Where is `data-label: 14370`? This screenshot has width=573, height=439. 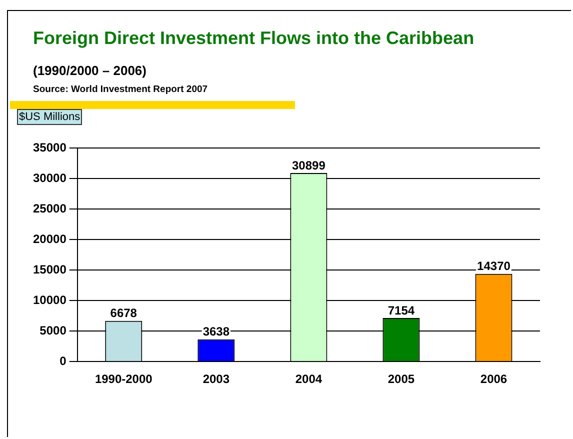 data-label: 14370 is located at coordinates (494, 266).